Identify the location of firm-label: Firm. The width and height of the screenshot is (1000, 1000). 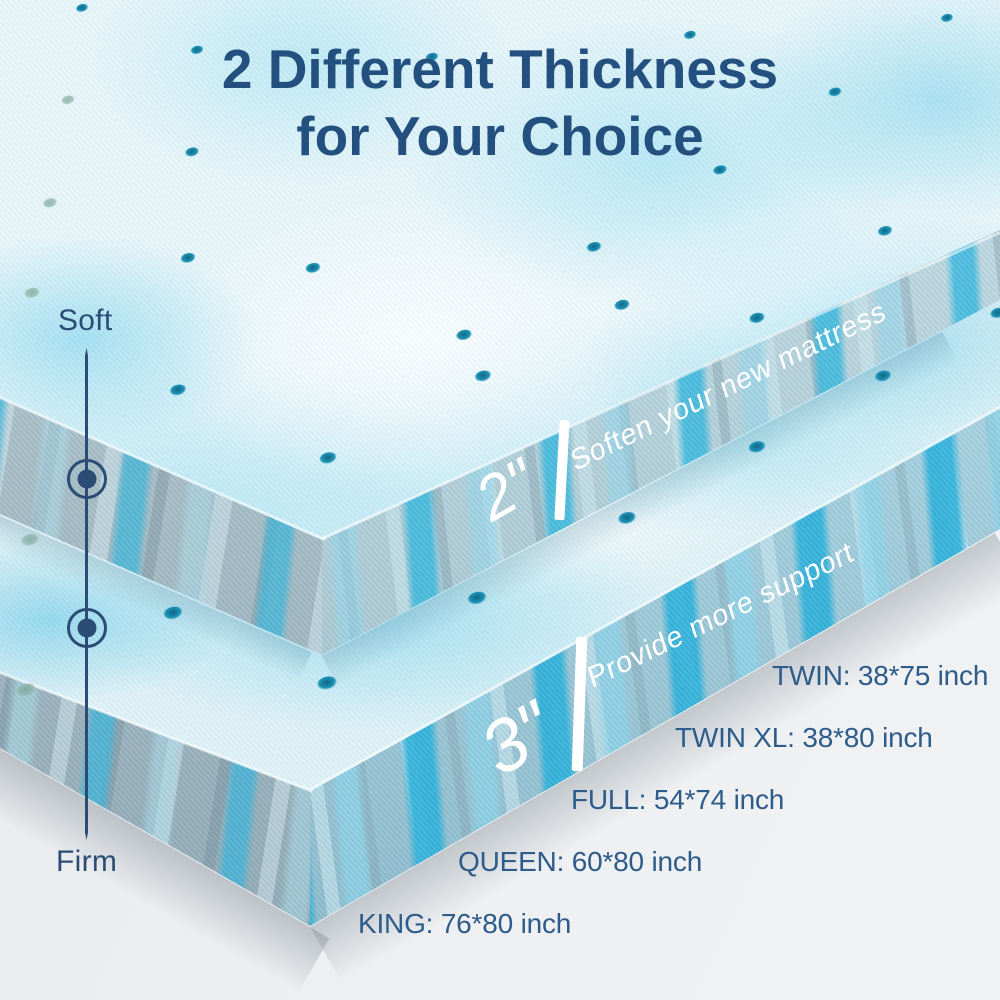
(87, 861).